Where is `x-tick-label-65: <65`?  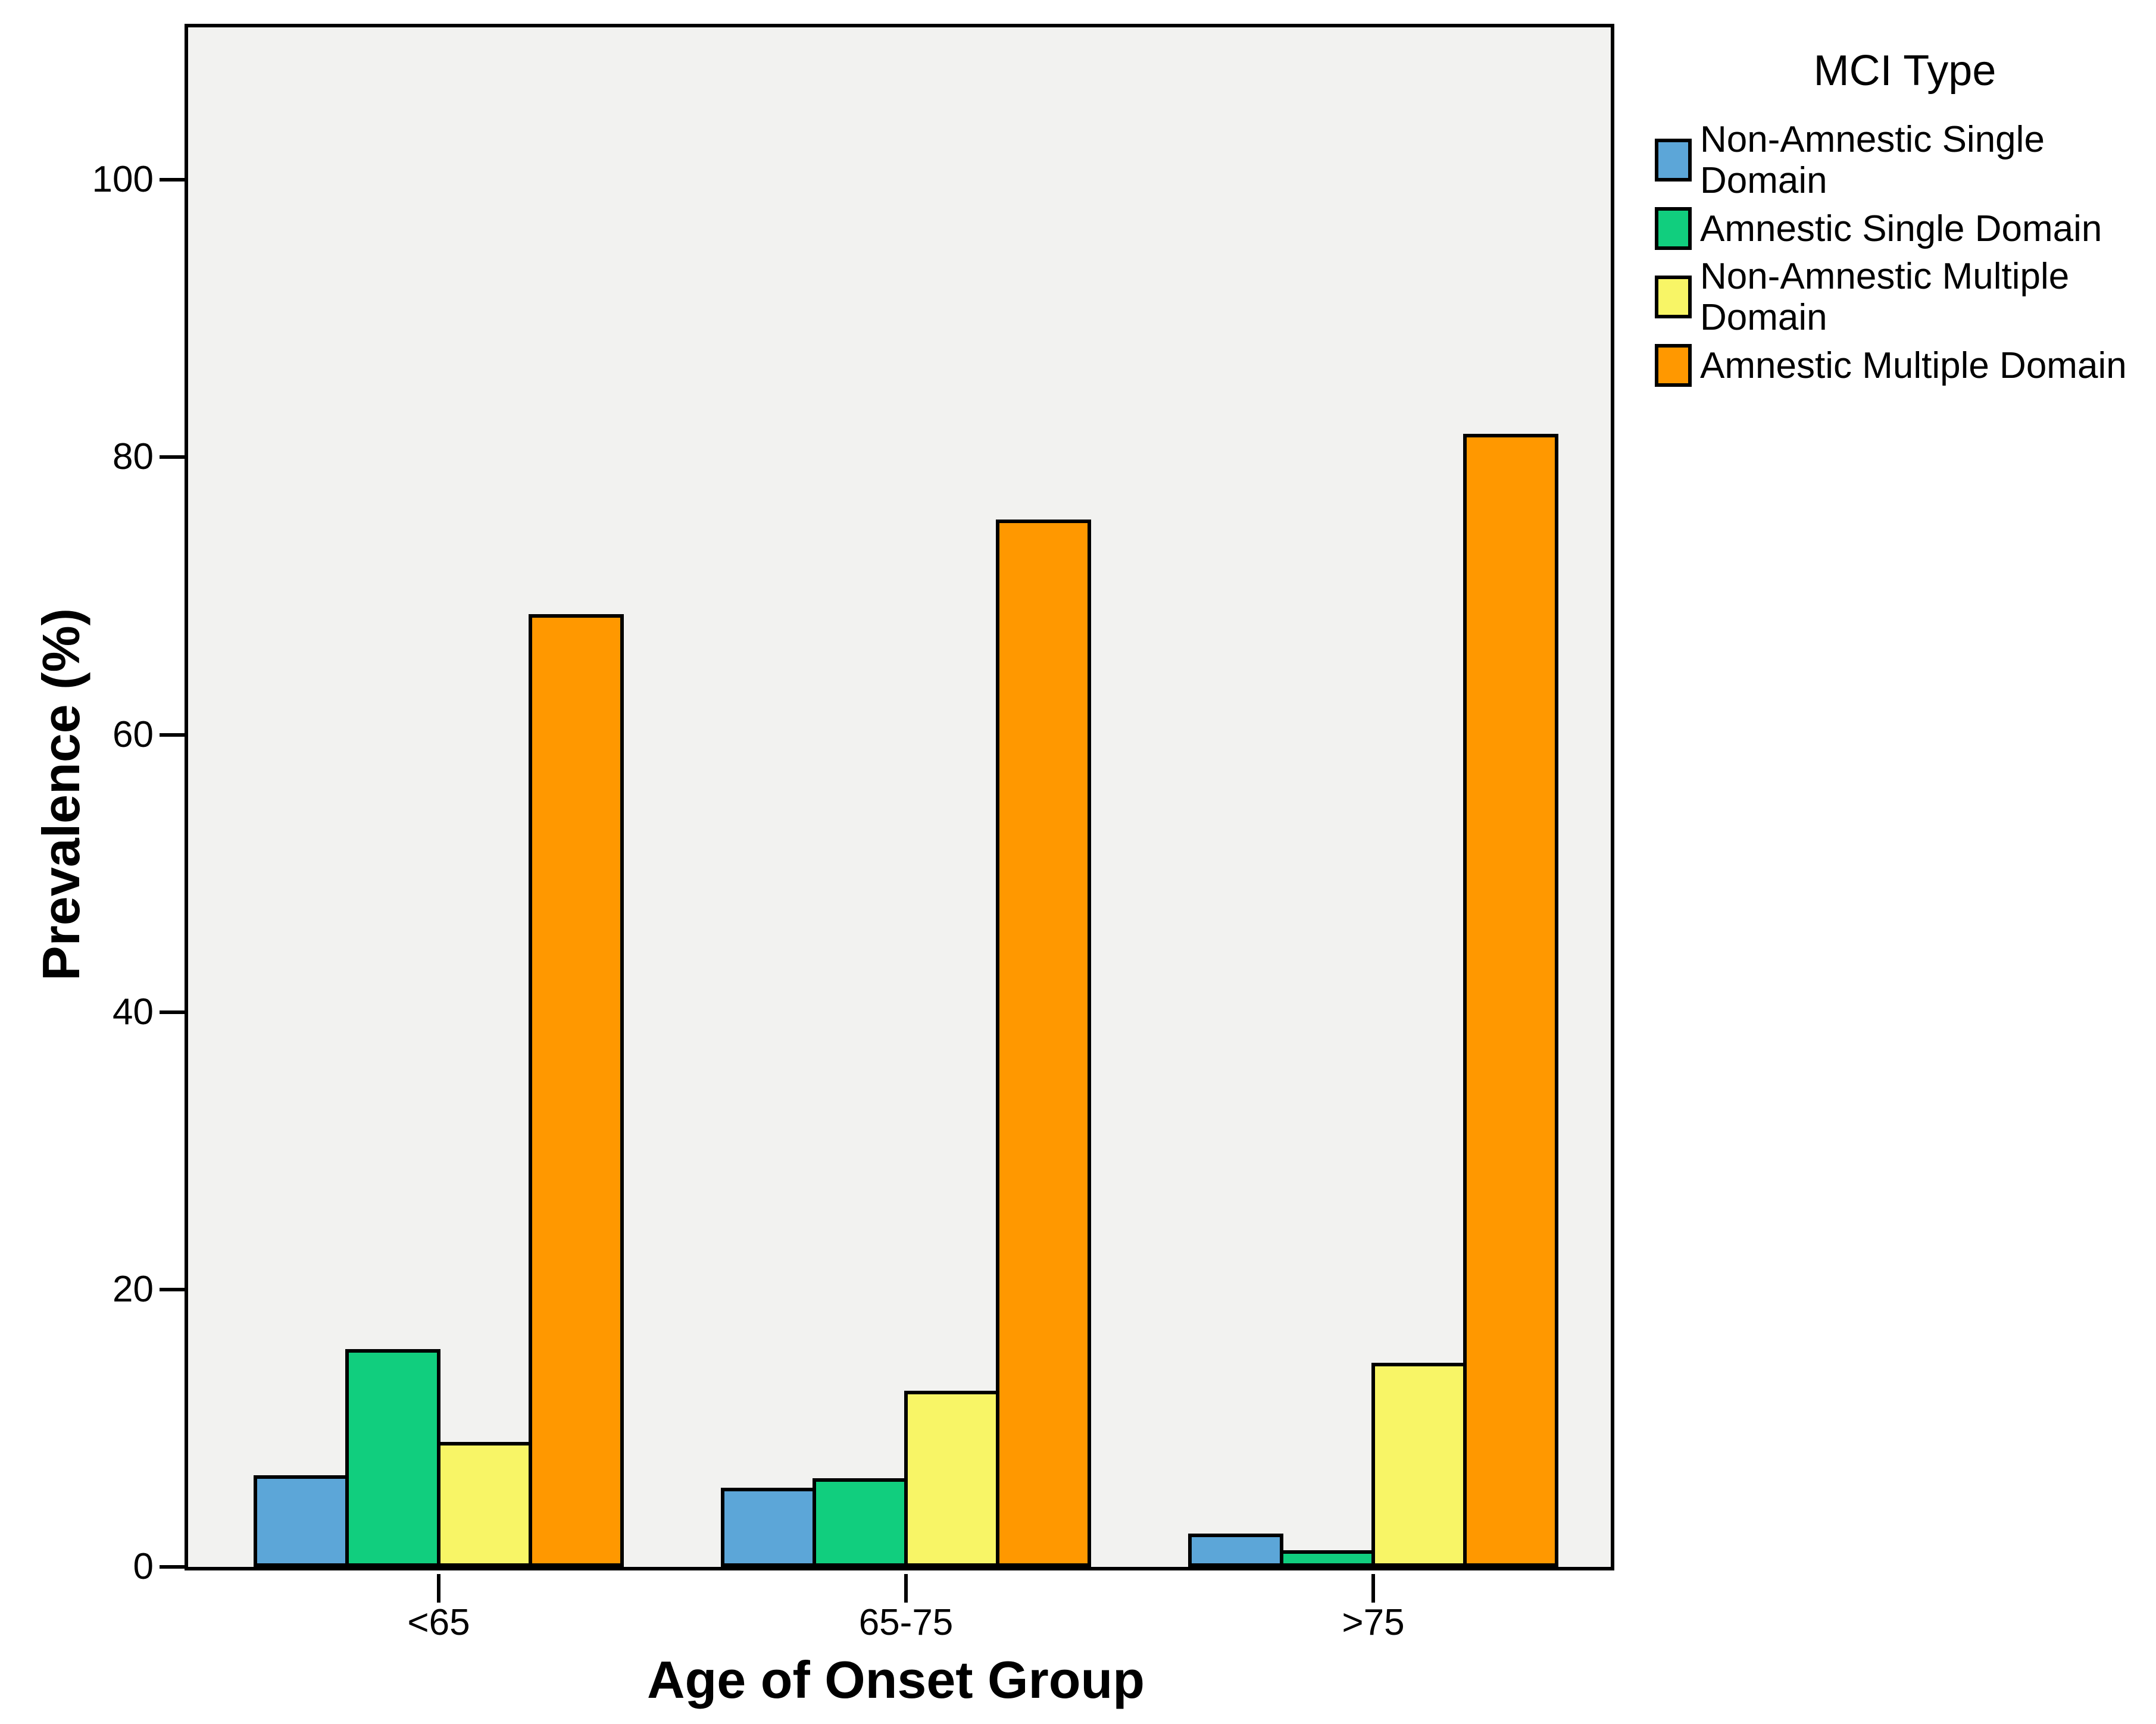
x-tick-label-65: <65 is located at coordinates (438, 1622).